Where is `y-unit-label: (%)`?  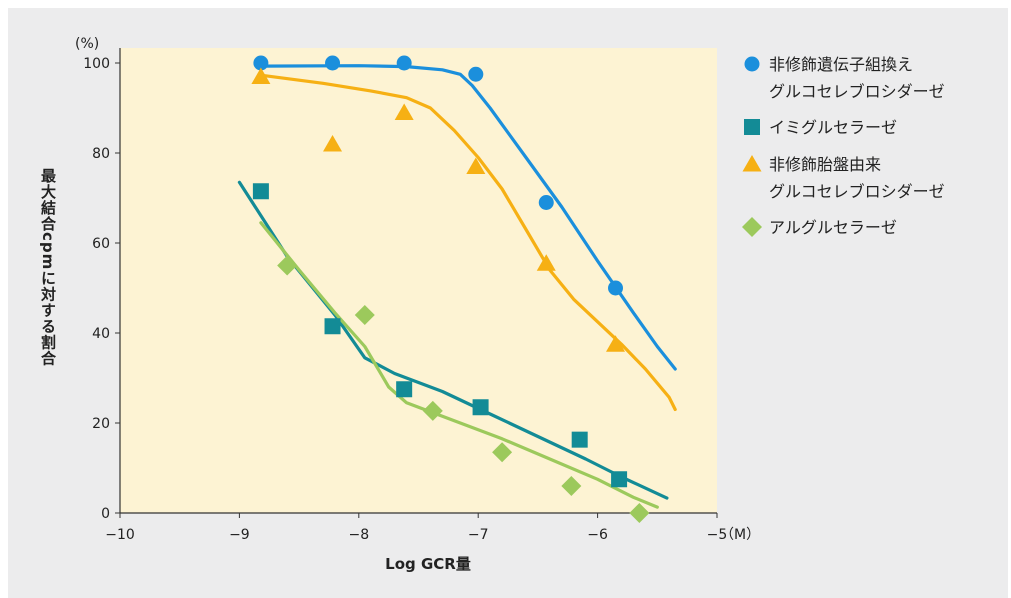 y-unit-label: (%) is located at coordinates (87, 44).